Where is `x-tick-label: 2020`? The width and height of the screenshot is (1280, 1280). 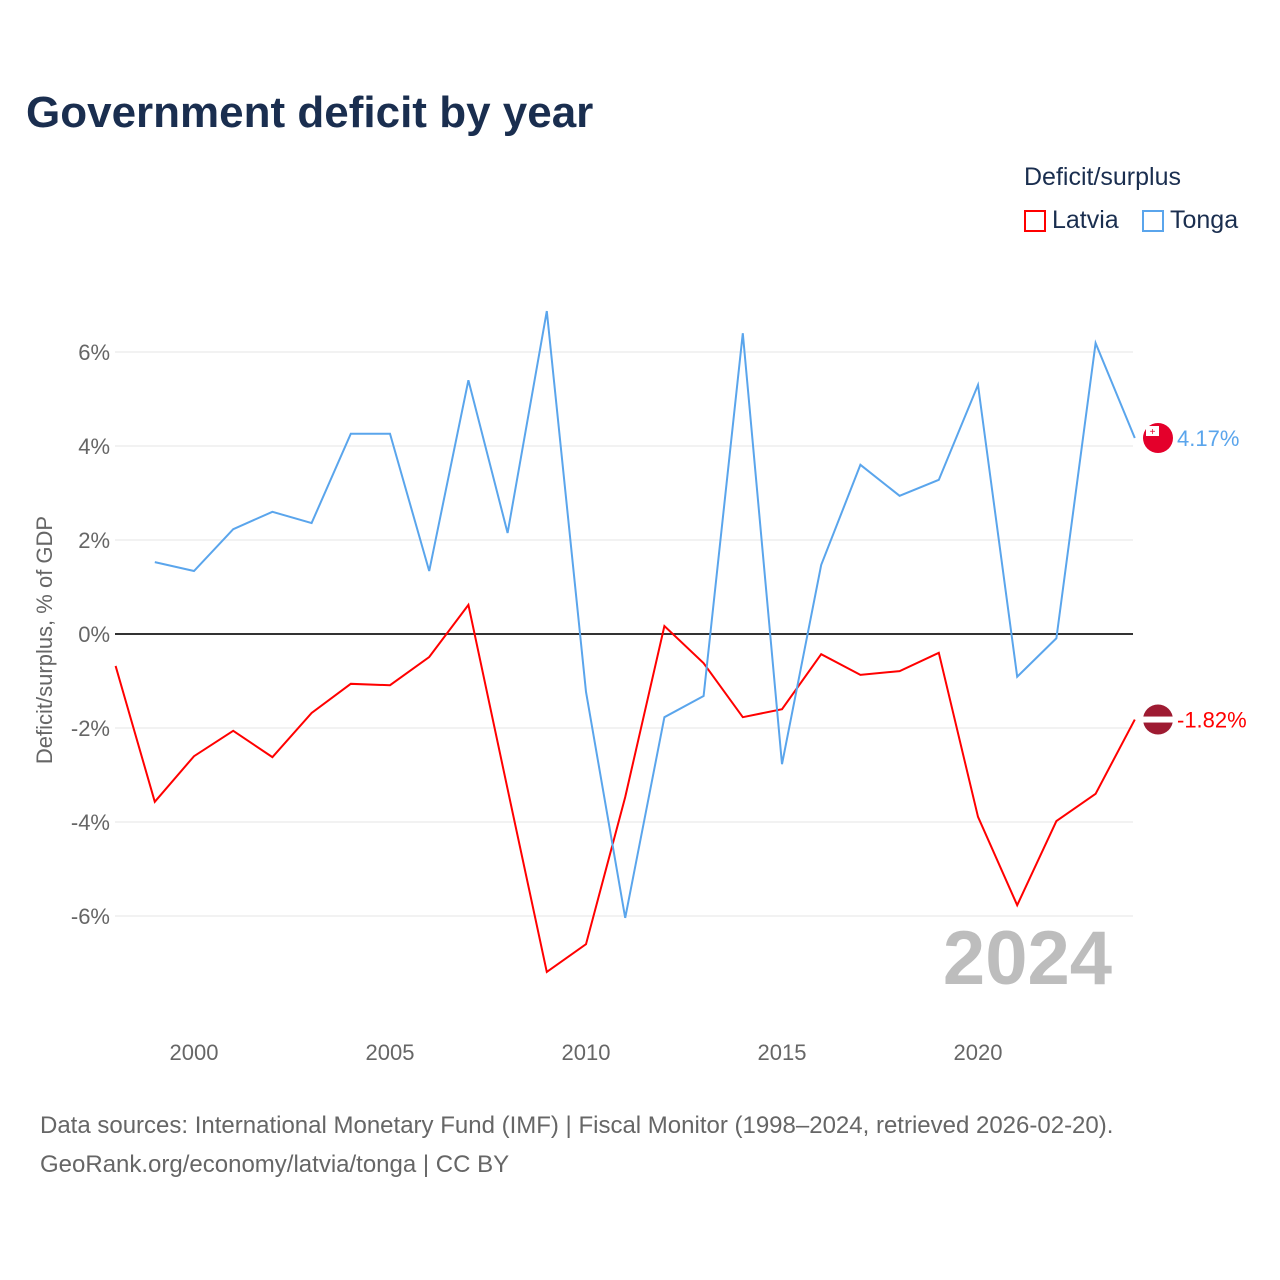 x-tick-label: 2020 is located at coordinates (978, 1052).